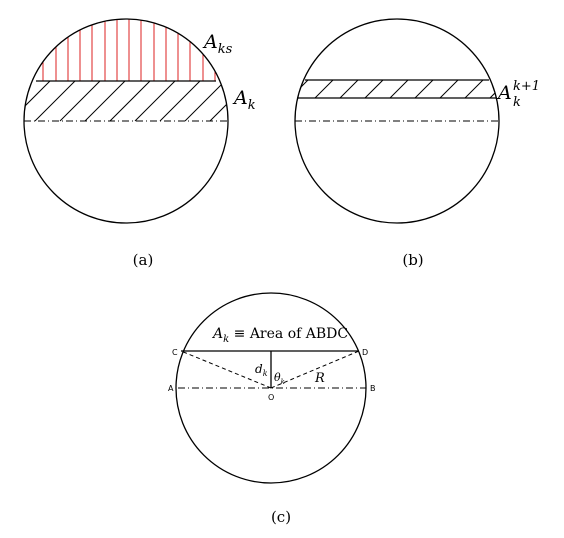 The image size is (564, 538). Describe the element at coordinates (217, 44) in the screenshot. I see `label-aks: Aks` at that location.